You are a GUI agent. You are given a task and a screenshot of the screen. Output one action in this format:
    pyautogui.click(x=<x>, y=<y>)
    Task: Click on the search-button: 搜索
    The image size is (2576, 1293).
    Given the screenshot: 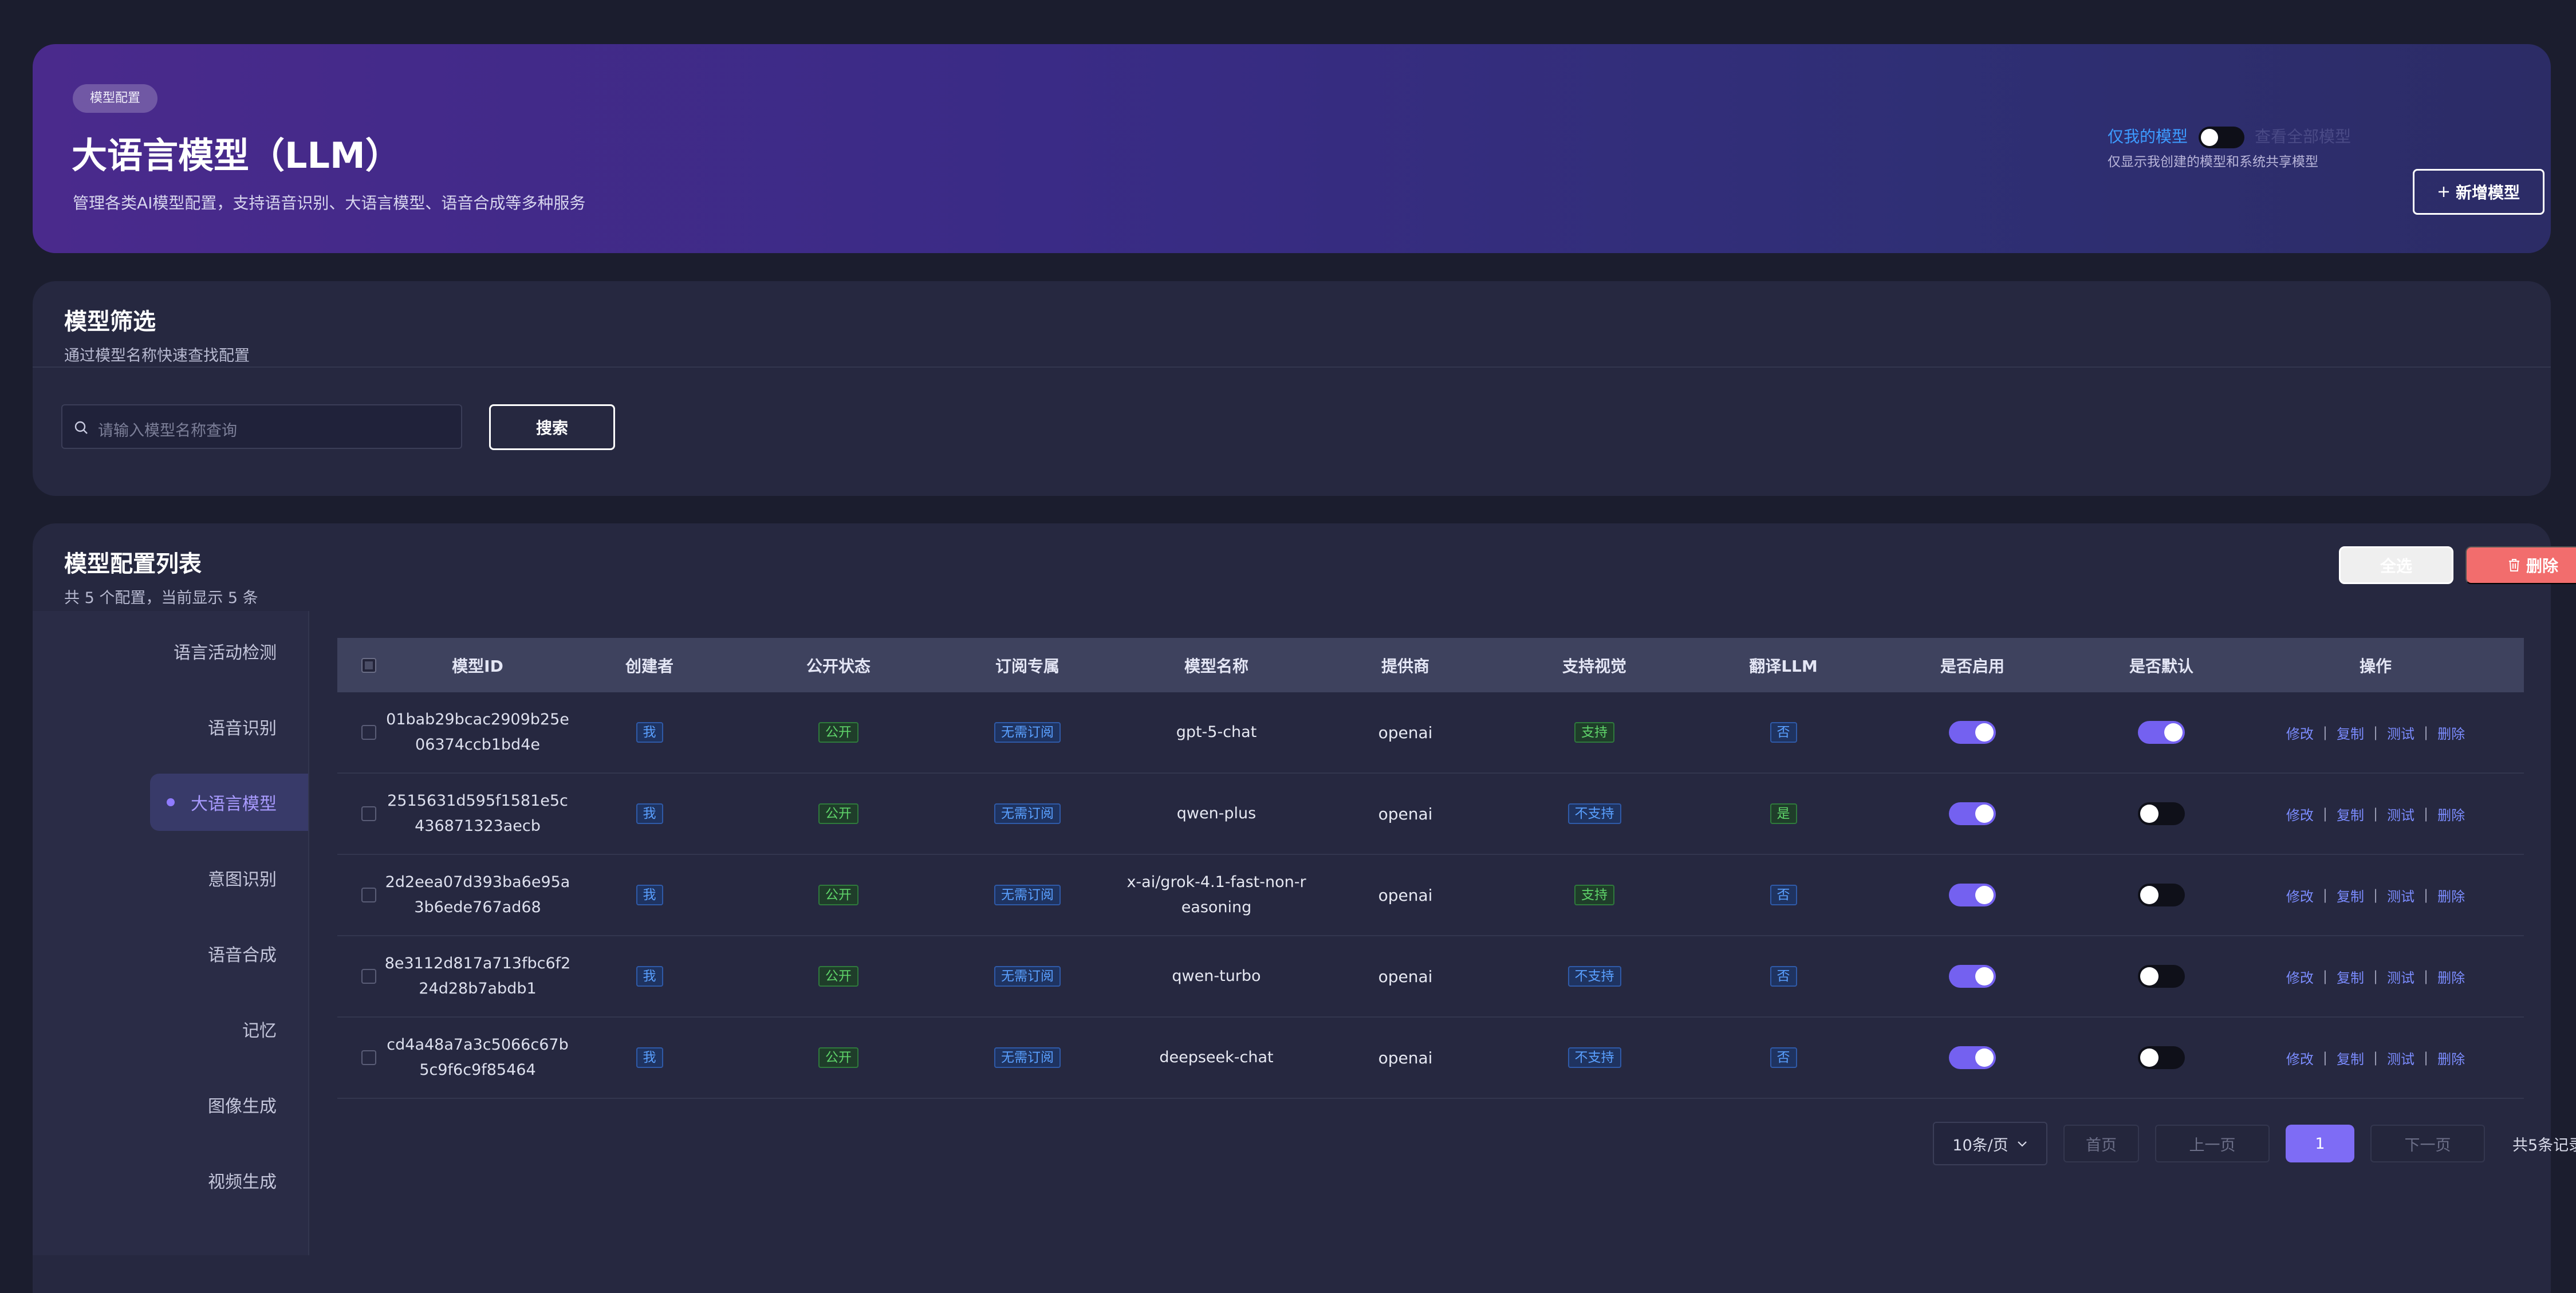 What is the action you would take?
    pyautogui.click(x=552, y=427)
    